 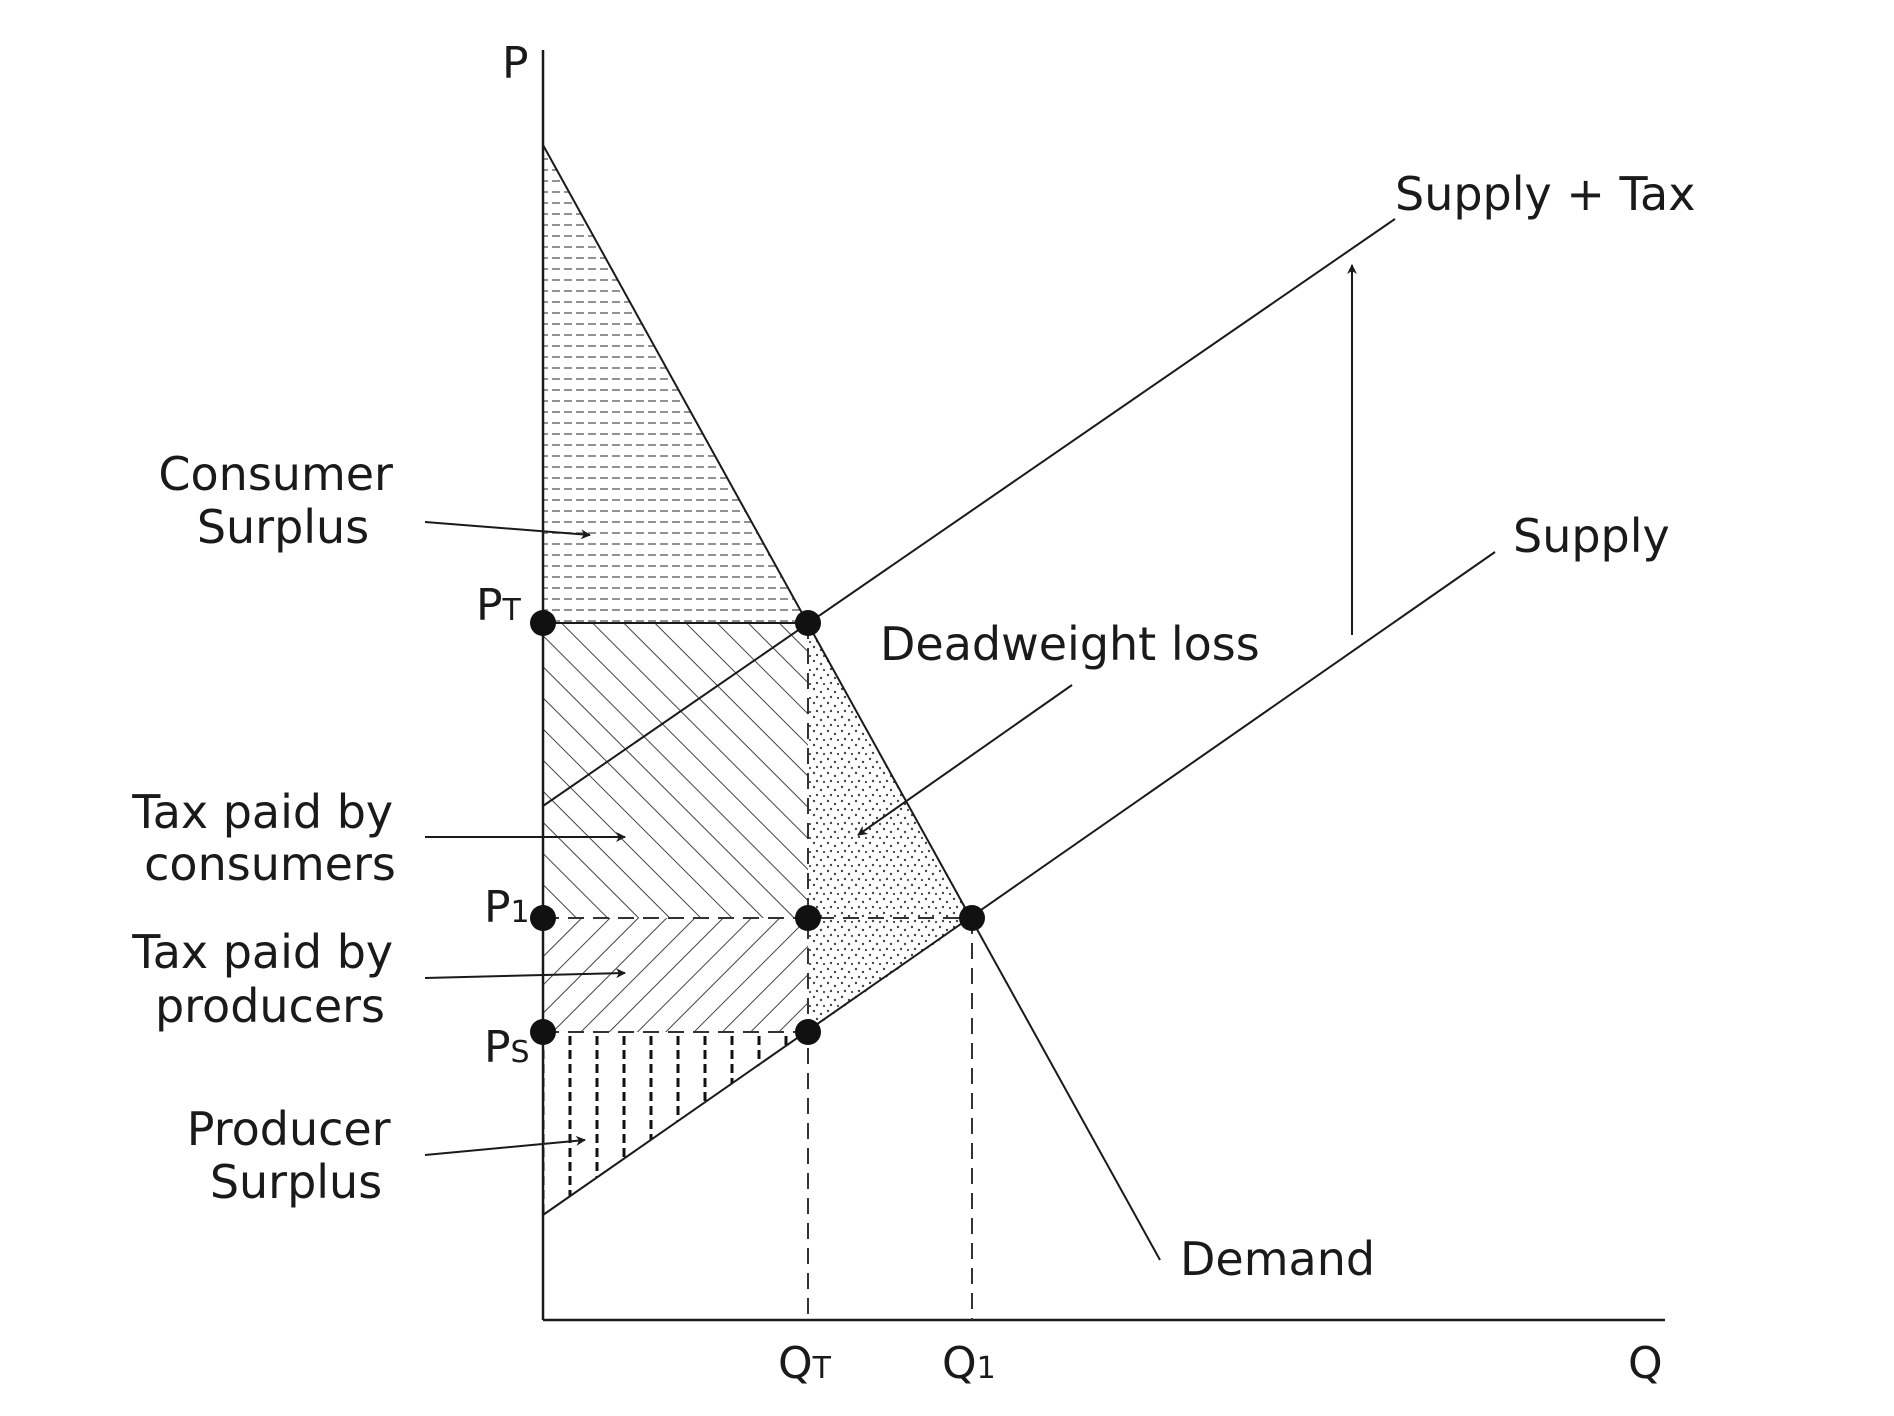 I want to click on supply-tax-label-leader, so click(x=1393, y=220).